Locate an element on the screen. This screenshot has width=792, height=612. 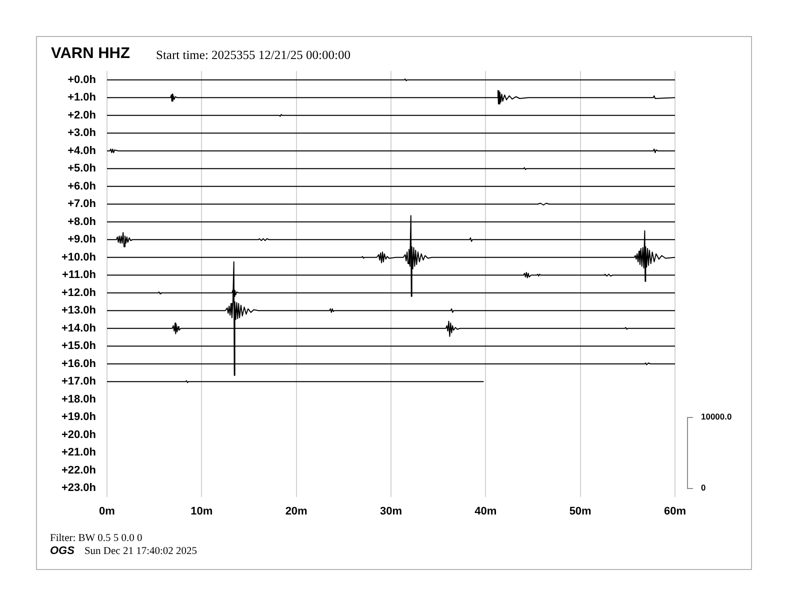
y-tick-label: +11.0h is located at coordinates (79, 275).